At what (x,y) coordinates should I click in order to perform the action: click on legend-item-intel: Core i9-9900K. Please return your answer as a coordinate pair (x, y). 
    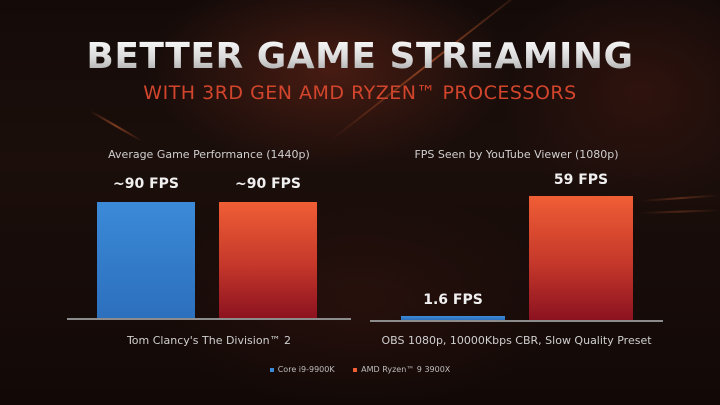
    Looking at the image, I should click on (302, 369).